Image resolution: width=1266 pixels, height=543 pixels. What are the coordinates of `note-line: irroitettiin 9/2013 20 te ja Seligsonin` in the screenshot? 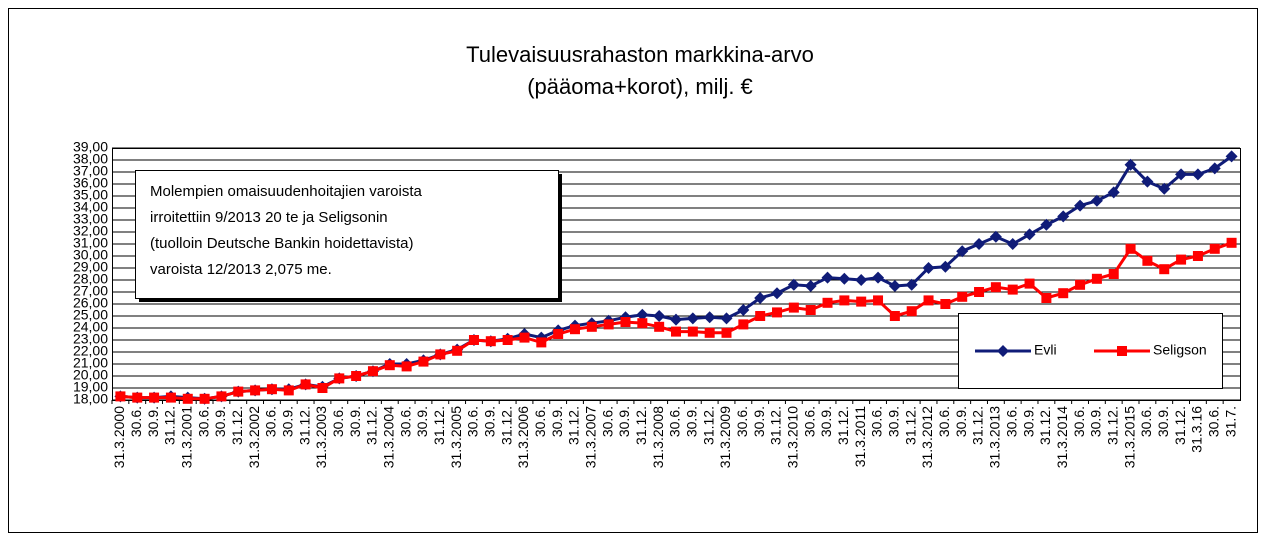 It's located at (269, 217).